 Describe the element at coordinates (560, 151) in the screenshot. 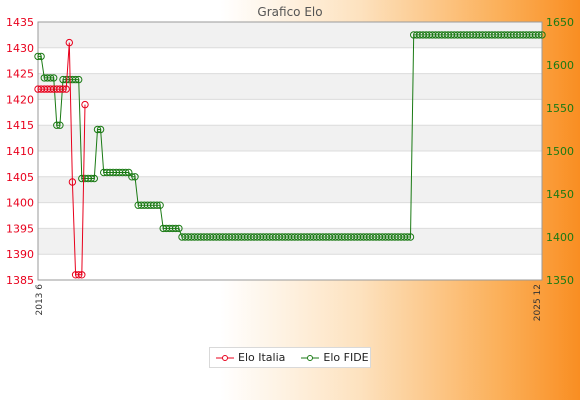

I see `y-right-tick-label: 1500` at that location.